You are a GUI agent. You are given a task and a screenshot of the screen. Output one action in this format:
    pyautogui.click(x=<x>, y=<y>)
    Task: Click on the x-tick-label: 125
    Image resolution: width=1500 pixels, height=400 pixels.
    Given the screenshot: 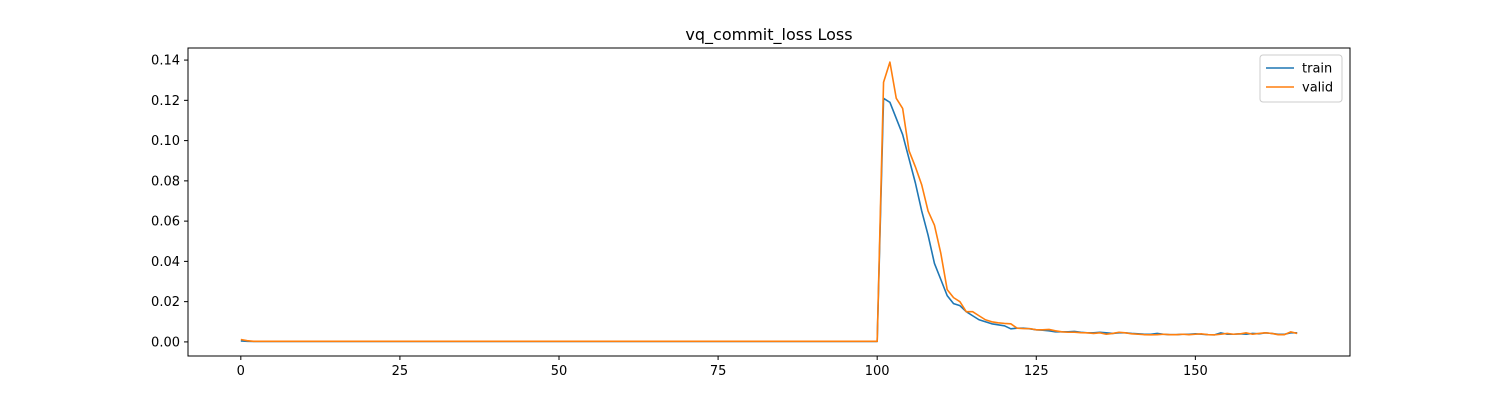 What is the action you would take?
    pyautogui.click(x=1036, y=371)
    